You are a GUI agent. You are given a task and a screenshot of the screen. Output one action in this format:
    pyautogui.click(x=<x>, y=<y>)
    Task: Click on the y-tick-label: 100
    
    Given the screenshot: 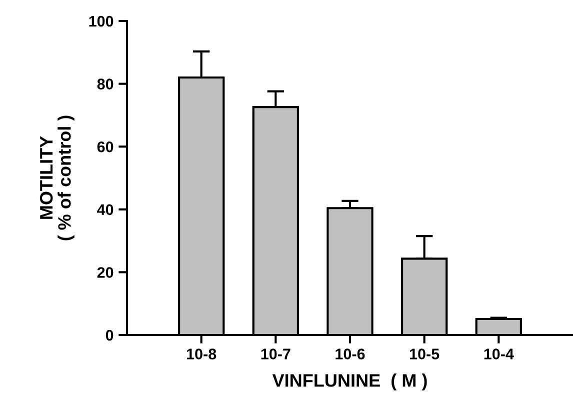 What is the action you would take?
    pyautogui.click(x=101, y=21)
    